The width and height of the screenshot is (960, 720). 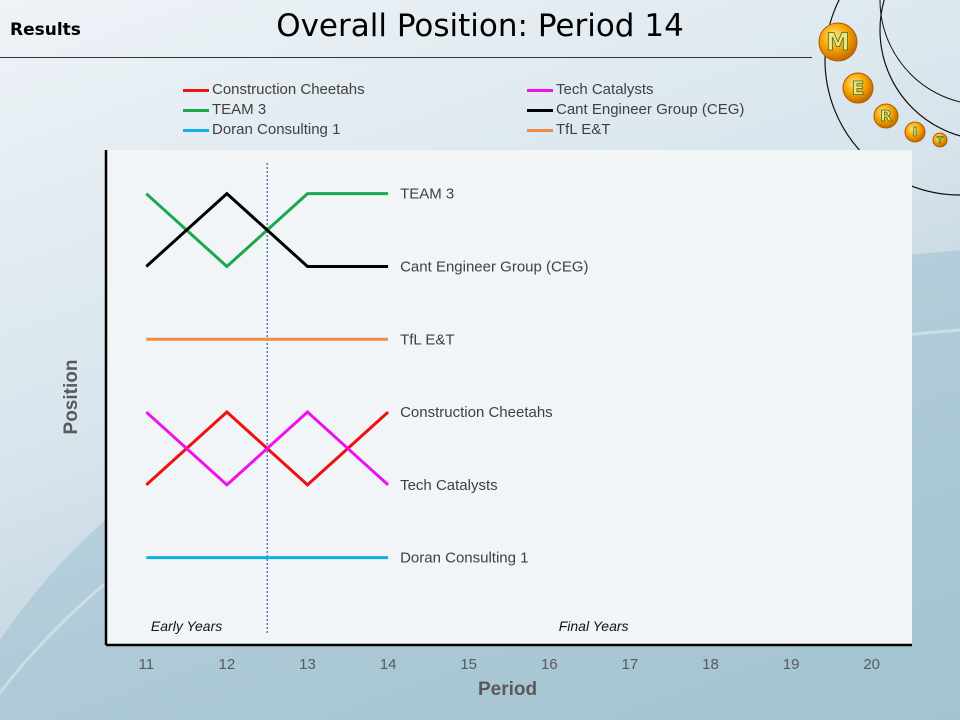 What do you see at coordinates (464, 558) in the screenshot?
I see `series-end-label: Doran Consulting 1` at bounding box center [464, 558].